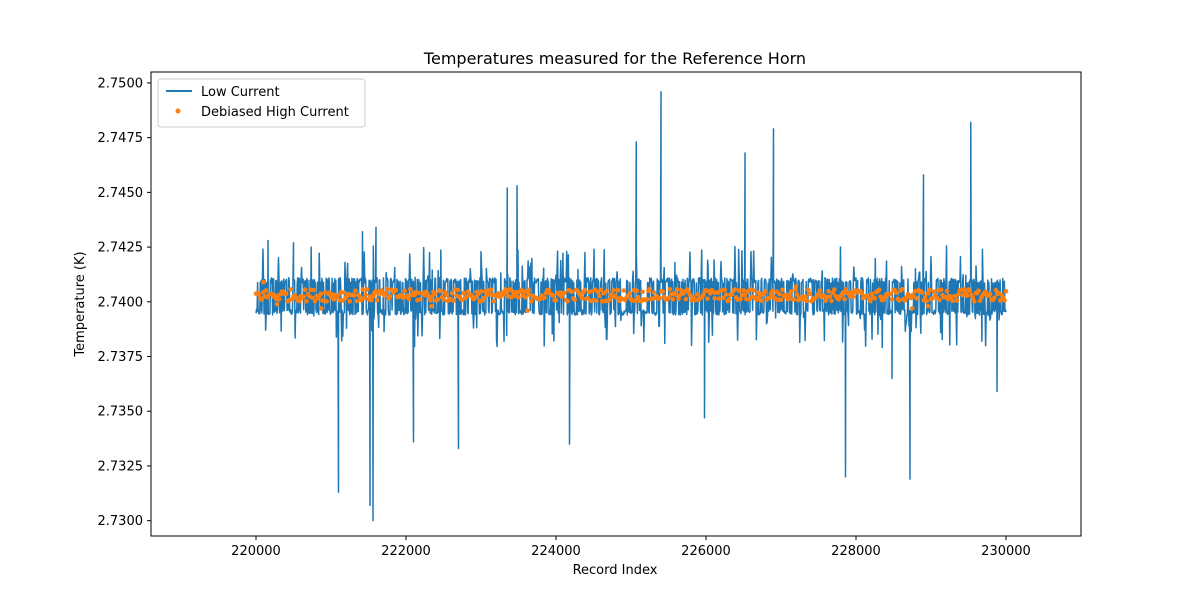 The width and height of the screenshot is (1200, 600). Describe the element at coordinates (856, 551) in the screenshot. I see `x-tick-label: 228000` at that location.